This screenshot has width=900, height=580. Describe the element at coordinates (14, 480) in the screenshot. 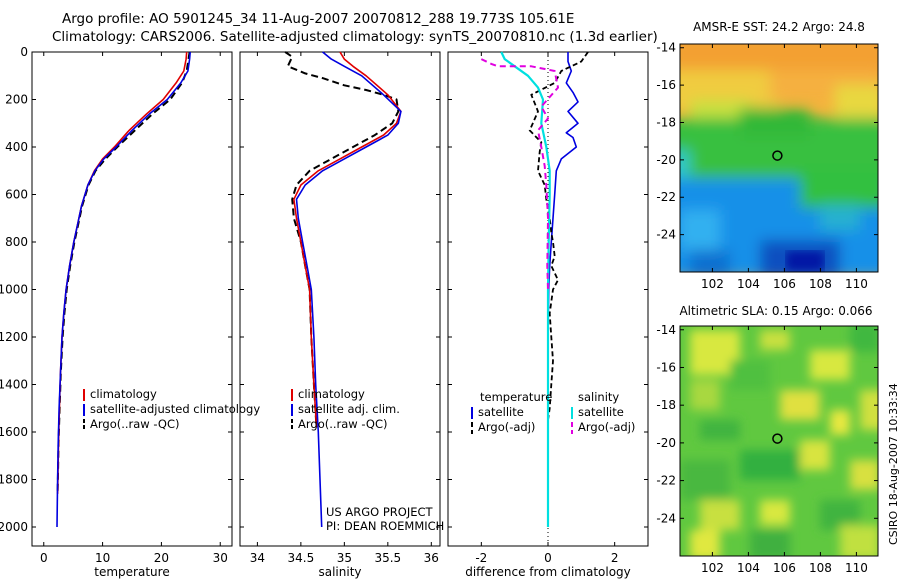

I see `temp-ytick-label: 1800` at that location.